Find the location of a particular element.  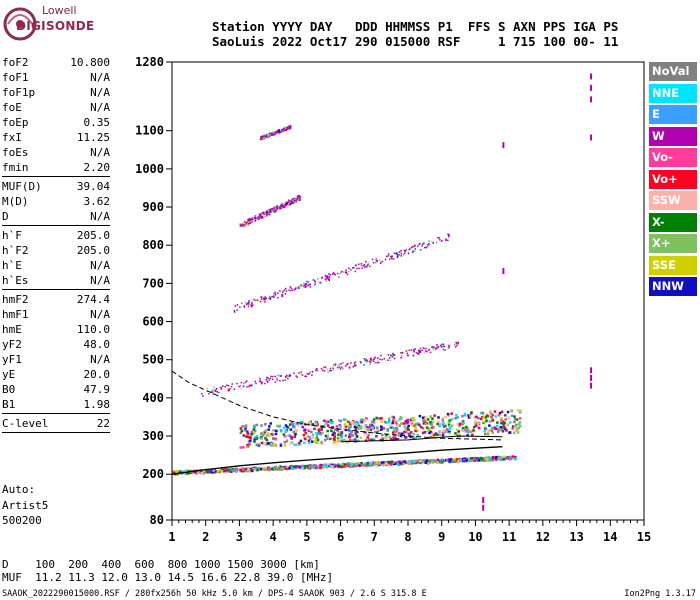

param-value: 2.20 is located at coordinates (97, 167).